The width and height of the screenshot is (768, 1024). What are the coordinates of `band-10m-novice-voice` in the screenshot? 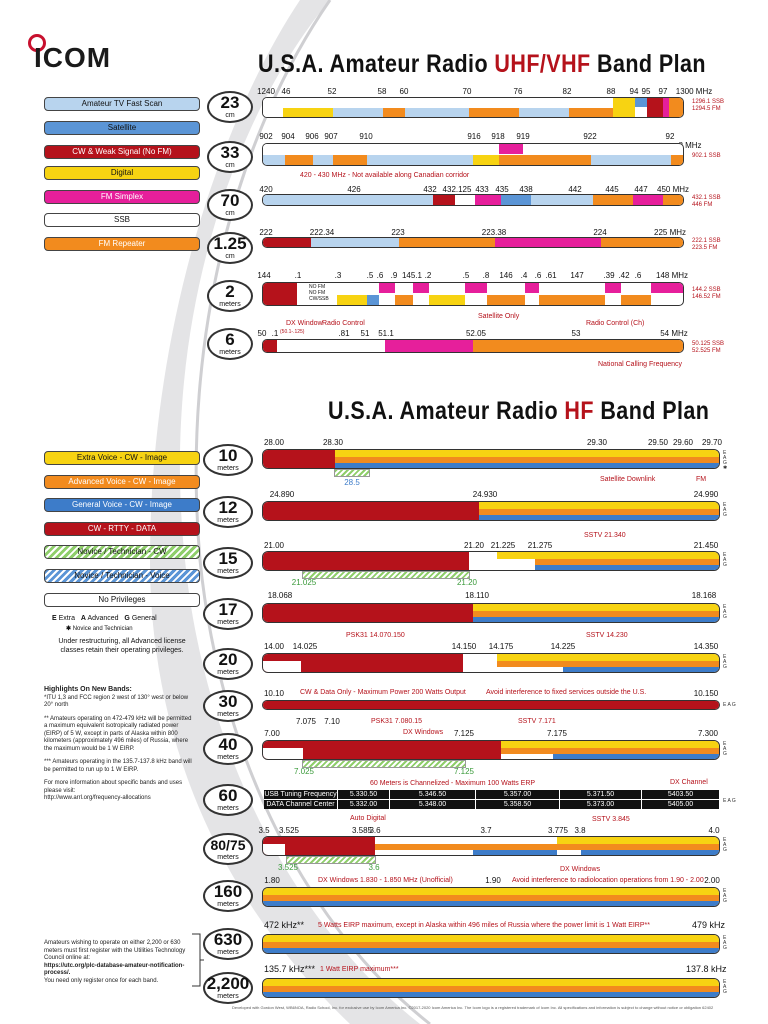 It's located at (352, 473).